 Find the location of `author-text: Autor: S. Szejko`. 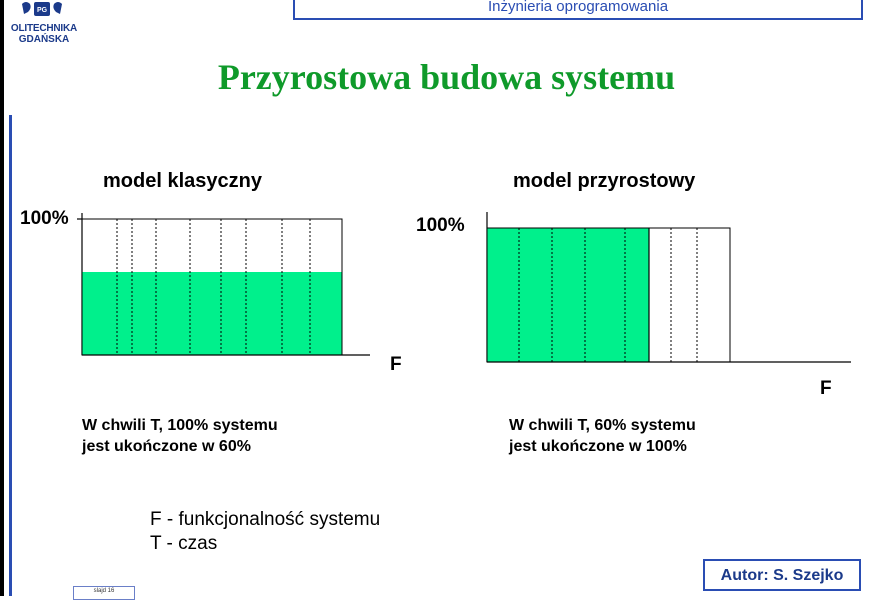

author-text: Autor: S. Szejko is located at coordinates (782, 575).